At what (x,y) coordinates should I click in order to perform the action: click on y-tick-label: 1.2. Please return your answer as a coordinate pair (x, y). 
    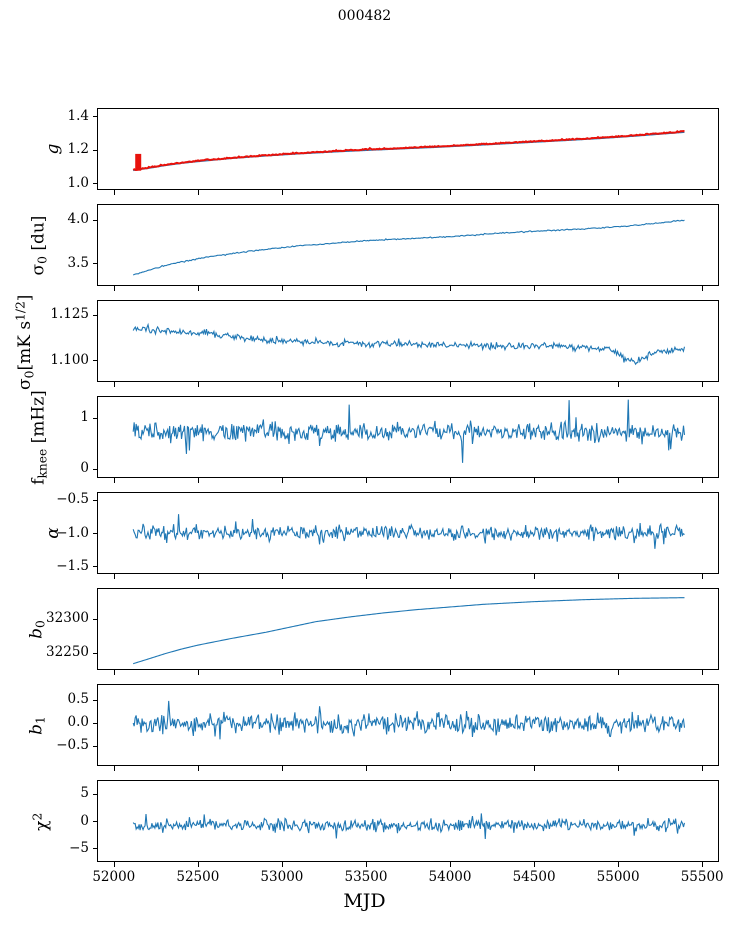
    Looking at the image, I should click on (78, 149).